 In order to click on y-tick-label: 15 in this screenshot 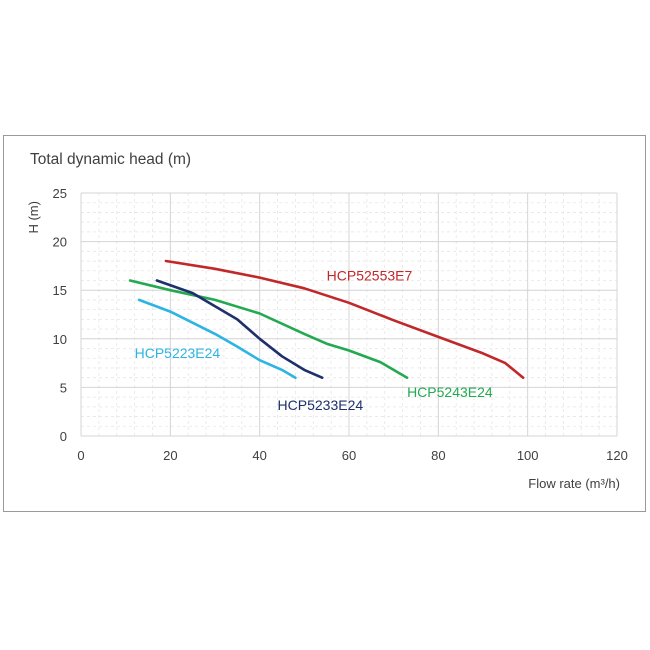, I will do `click(60, 290)`.